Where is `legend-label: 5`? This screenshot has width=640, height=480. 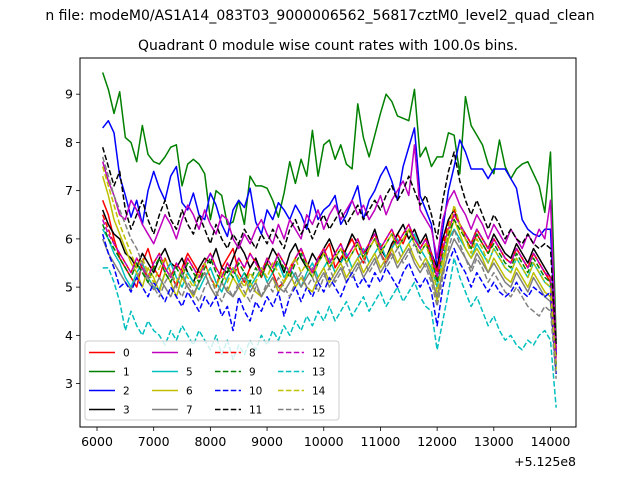
legend-label: 5 is located at coordinates (189, 373).